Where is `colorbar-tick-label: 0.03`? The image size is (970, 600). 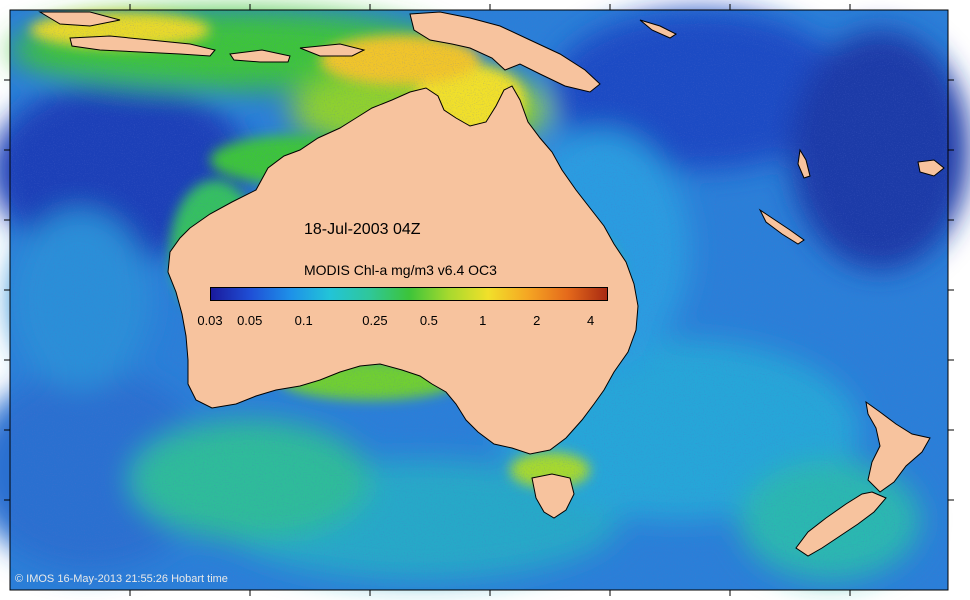
colorbar-tick-label: 0.03 is located at coordinates (210, 320).